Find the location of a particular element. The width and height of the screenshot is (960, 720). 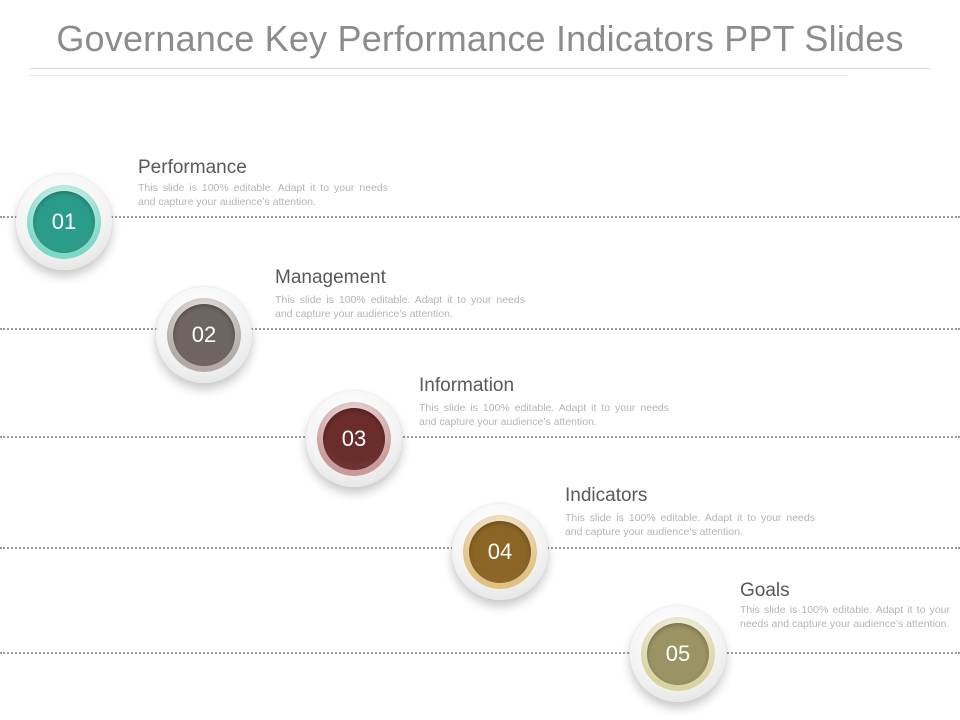

step-heading-1: Performance is located at coordinates (192, 167).